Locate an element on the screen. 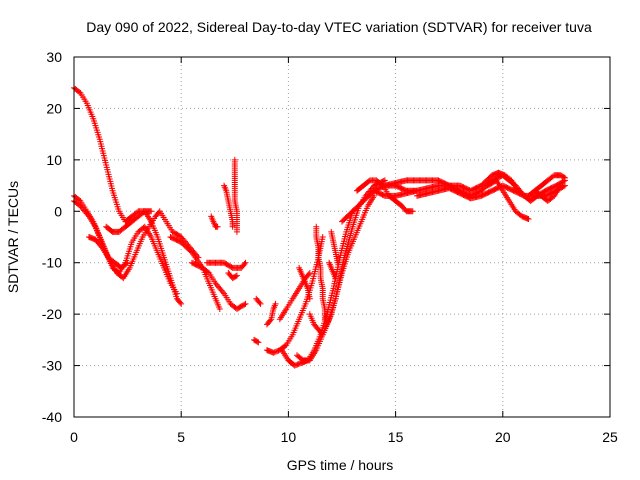 This screenshot has width=640, height=480. y-tick-label: 20 is located at coordinates (54, 108).